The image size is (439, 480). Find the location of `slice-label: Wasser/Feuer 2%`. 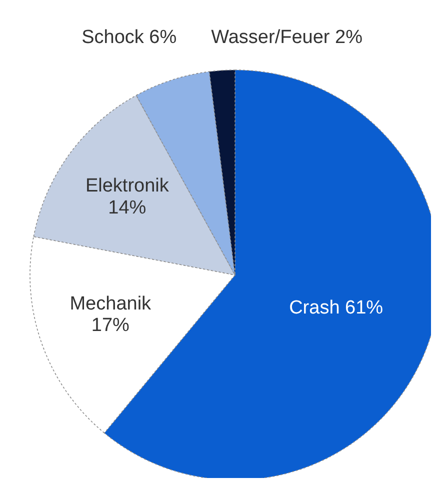

slice-label: Wasser/Feuer 2% is located at coordinates (287, 37).